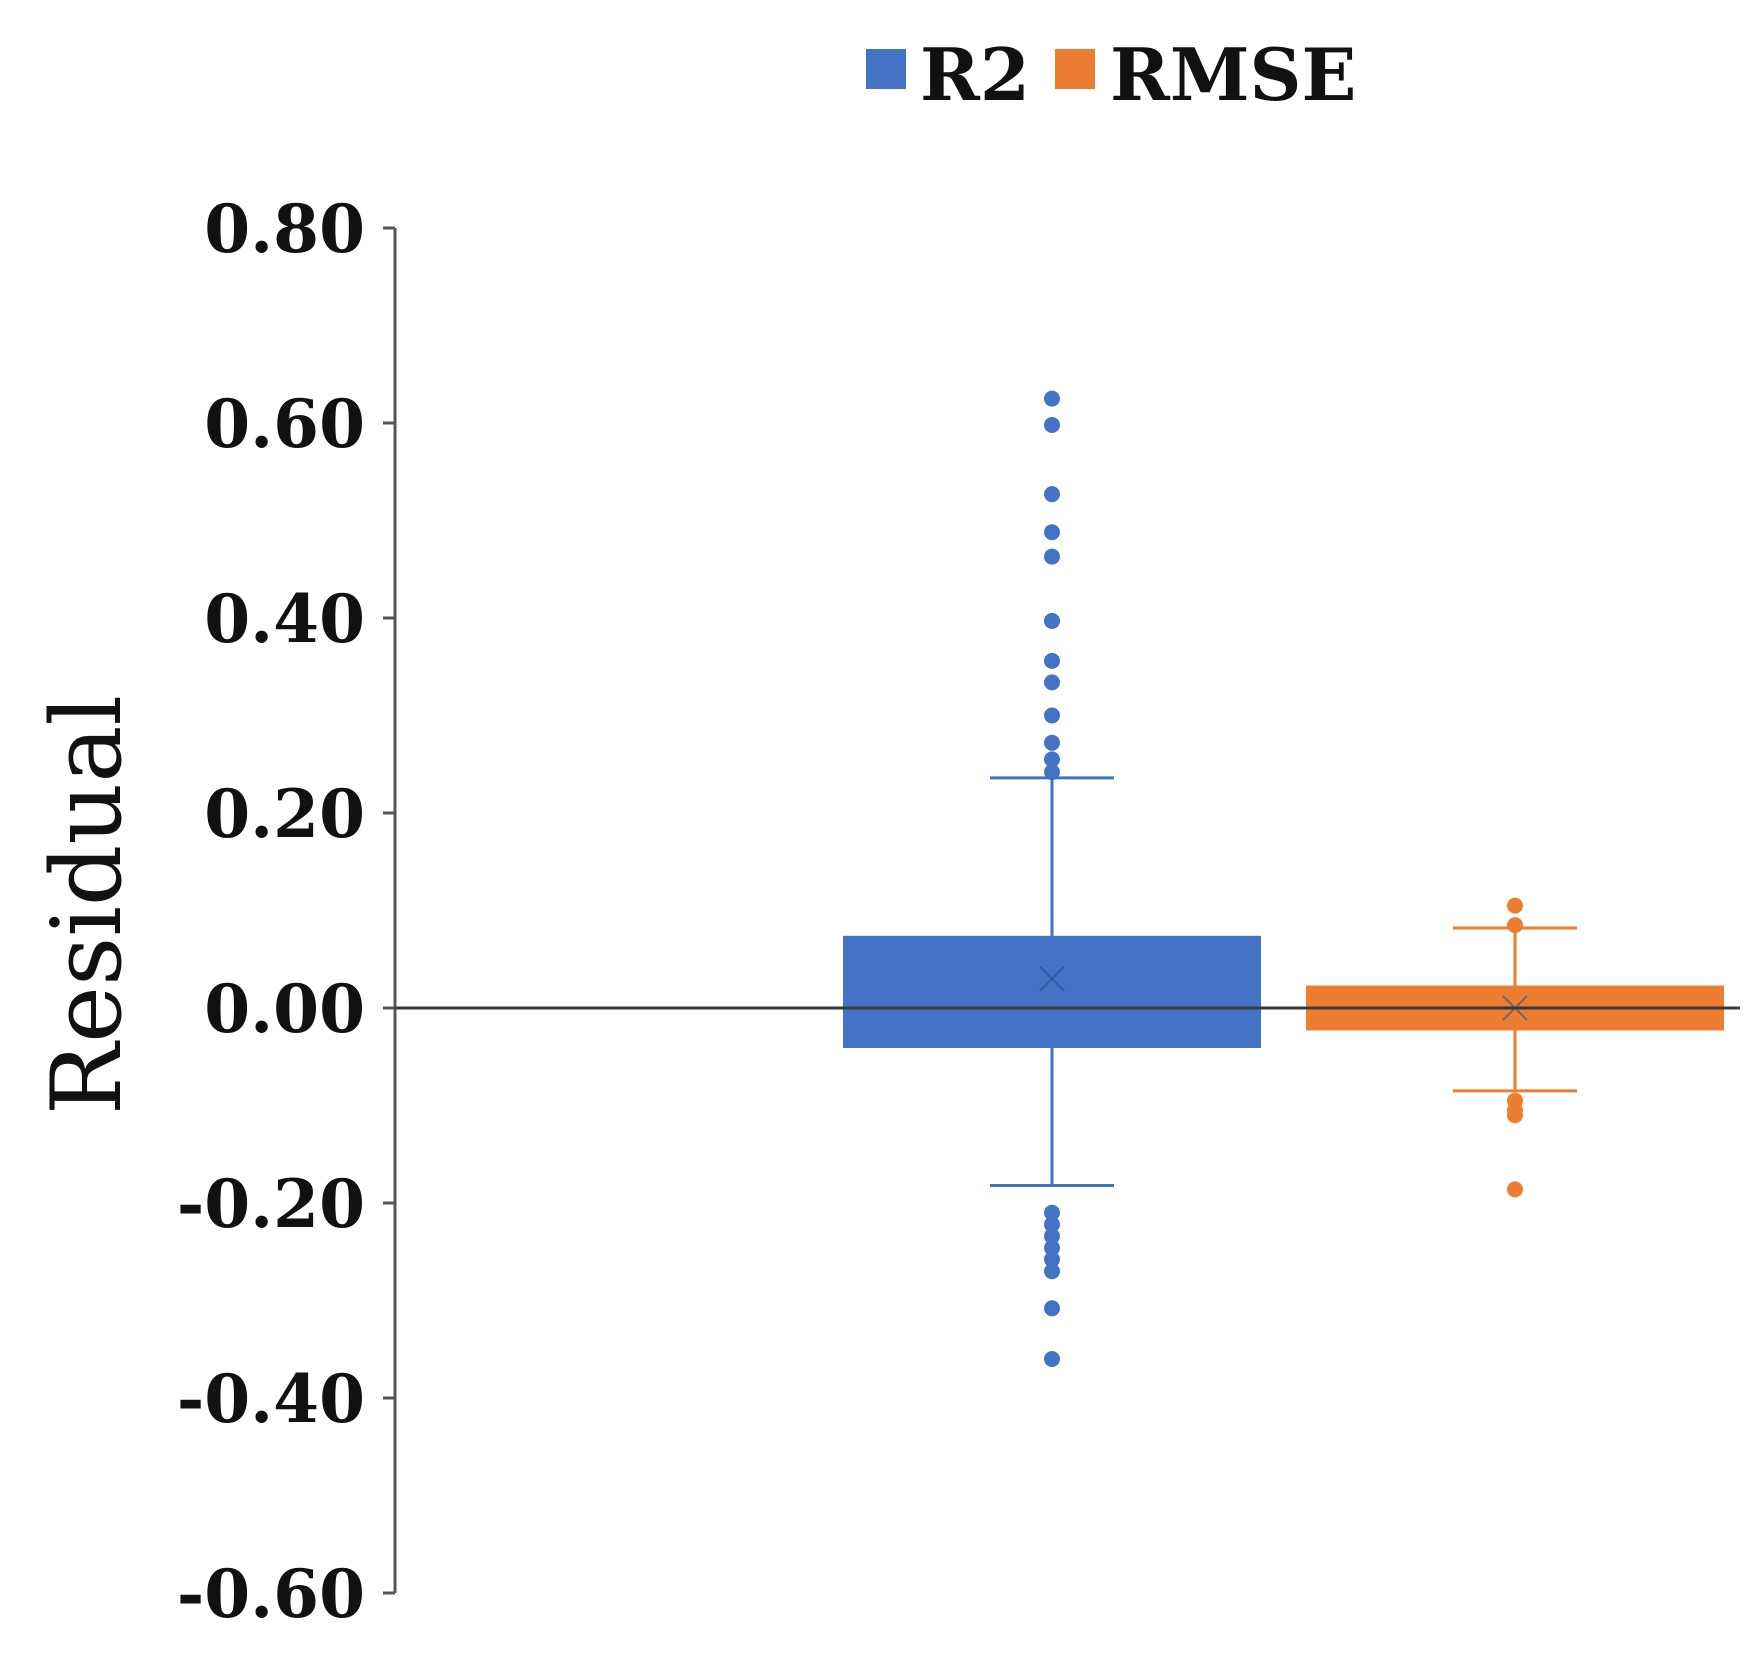 Image resolution: width=1764 pixels, height=1660 pixels. Describe the element at coordinates (1075, 69) in the screenshot. I see `legend-swatch-rmse` at that location.